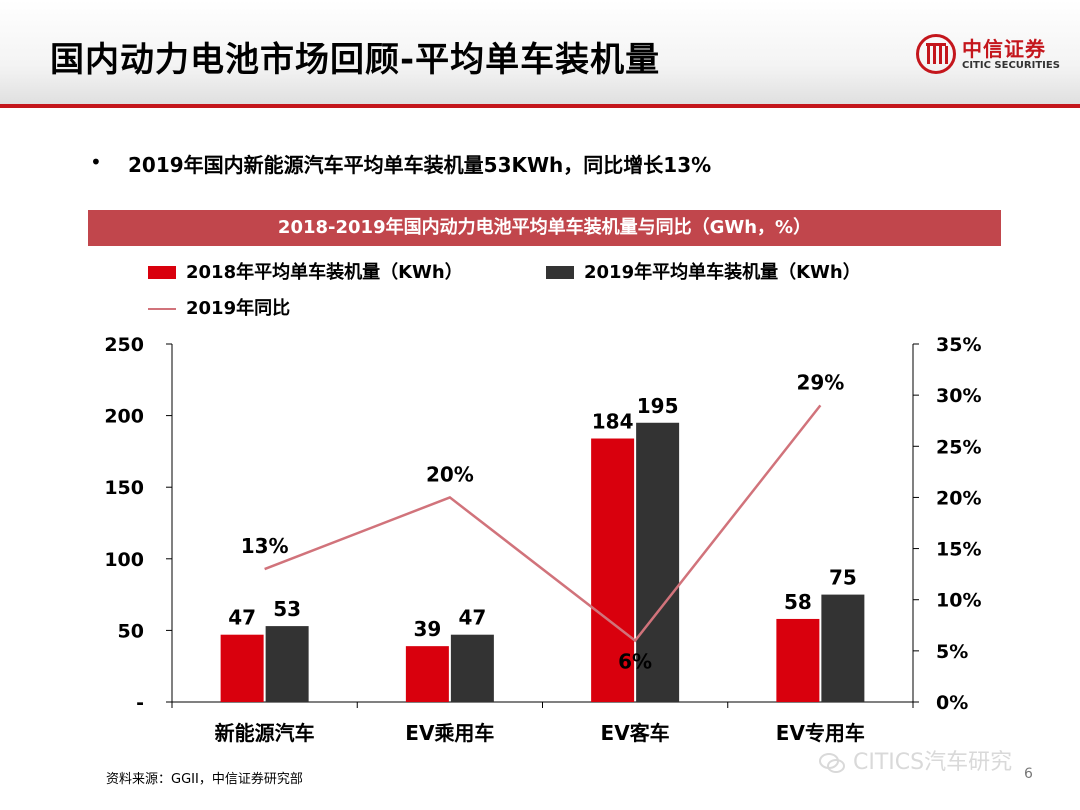  Describe the element at coordinates (124, 488) in the screenshot. I see `y-left-tick-label: 150` at that location.